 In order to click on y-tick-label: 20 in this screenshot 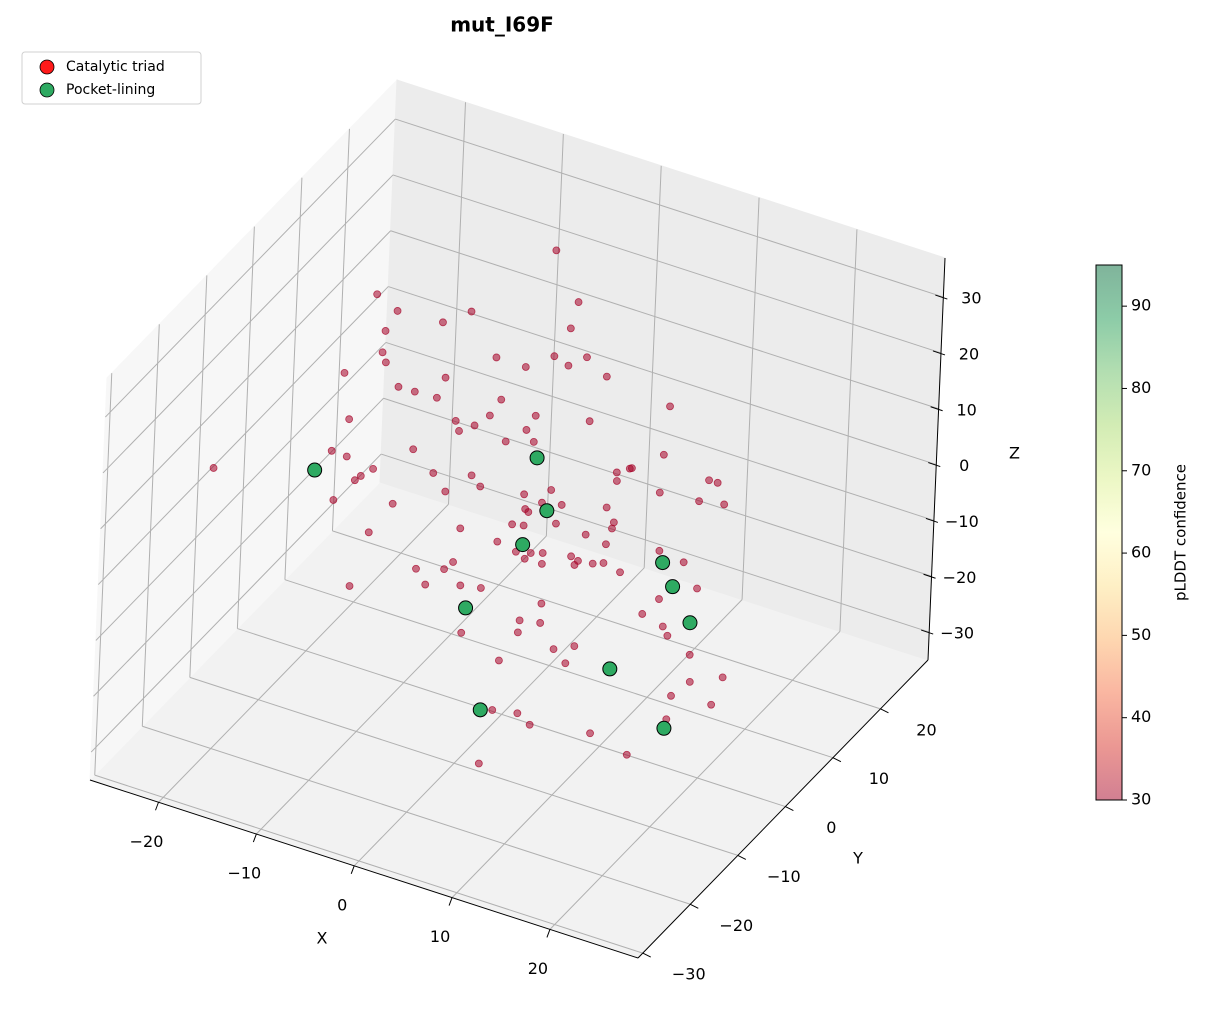, I will do `click(926, 729)`.